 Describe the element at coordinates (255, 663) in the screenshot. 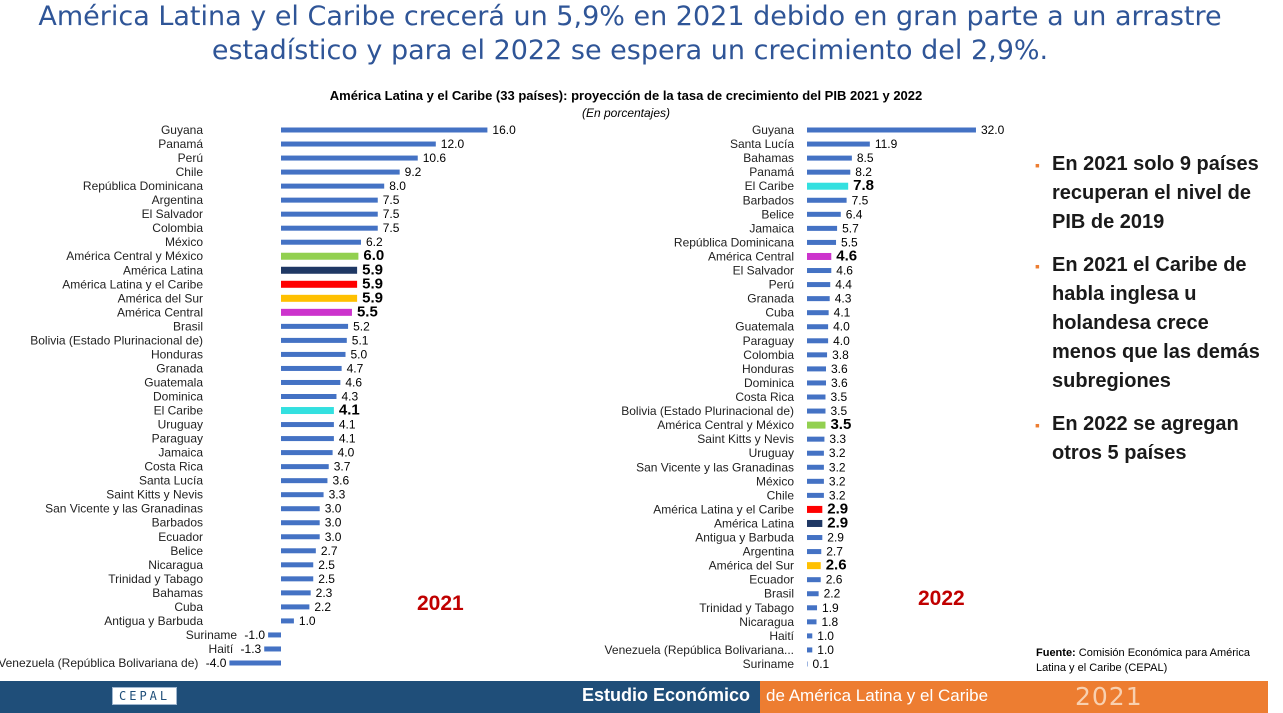

I see `bar-venezuela-republica-bolivariana-de` at that location.